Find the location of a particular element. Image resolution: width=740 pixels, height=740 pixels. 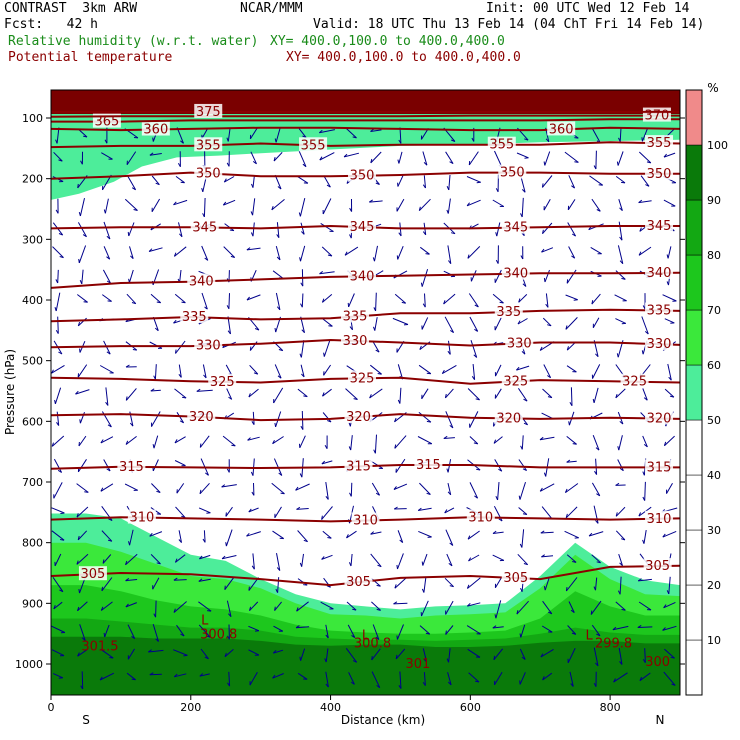

theta-label-320: 320 is located at coordinates (201, 417).